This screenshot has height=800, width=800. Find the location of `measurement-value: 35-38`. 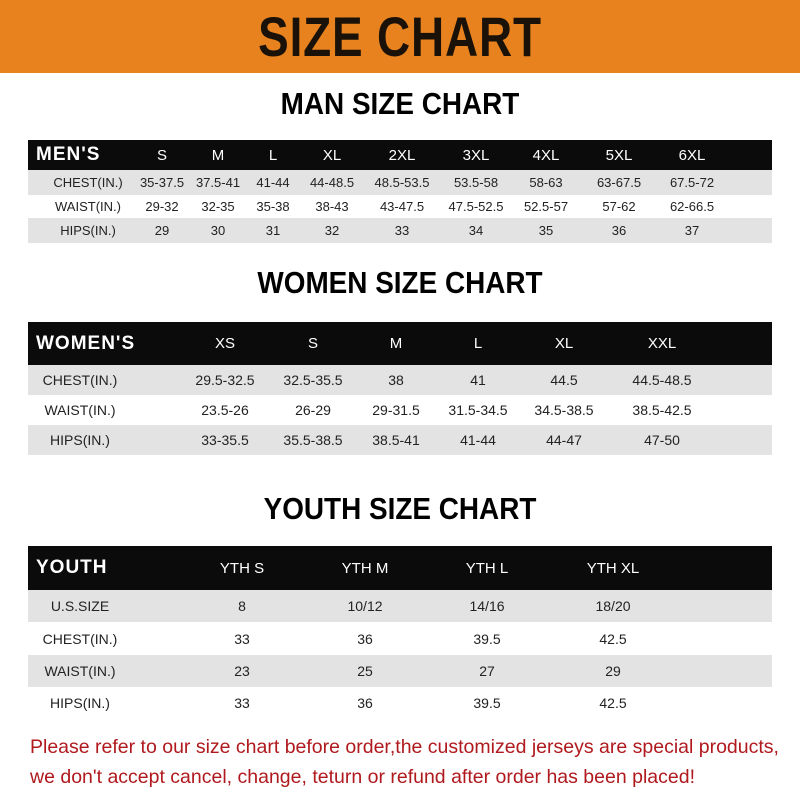

measurement-value: 35-38 is located at coordinates (273, 206).